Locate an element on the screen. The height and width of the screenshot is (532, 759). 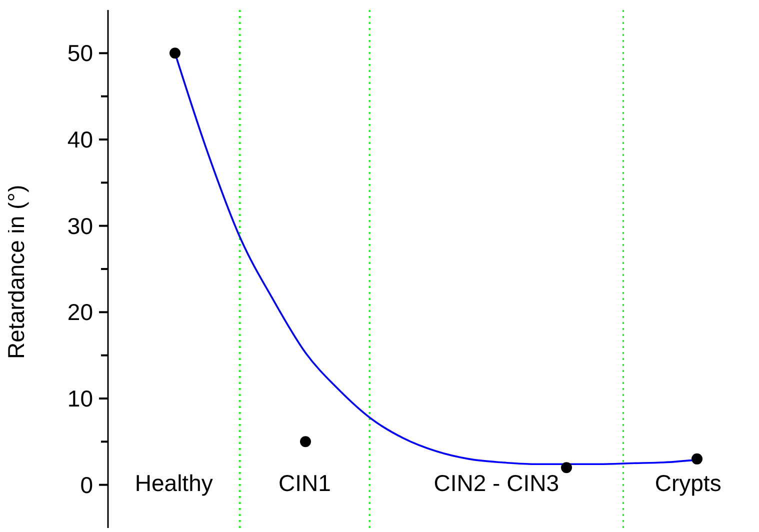
annotation: Crypts is located at coordinates (688, 483).